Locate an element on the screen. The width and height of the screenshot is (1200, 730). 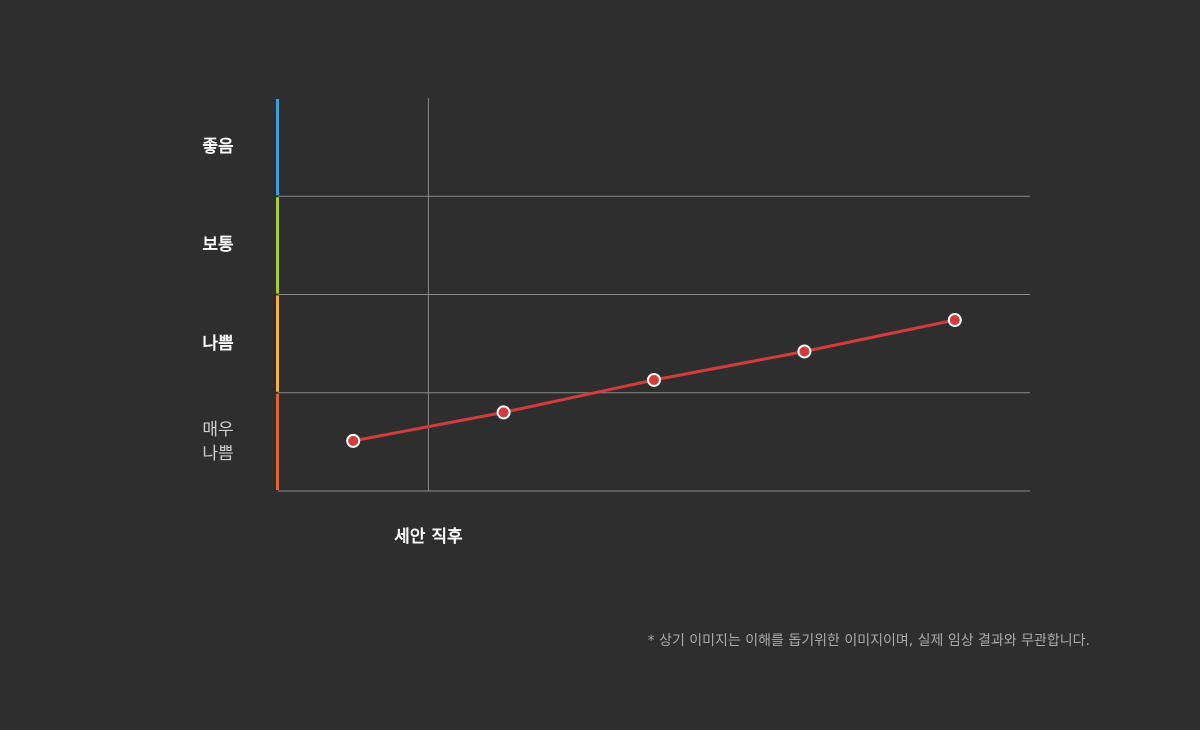
band-label: 나쁨 is located at coordinates (218, 343).